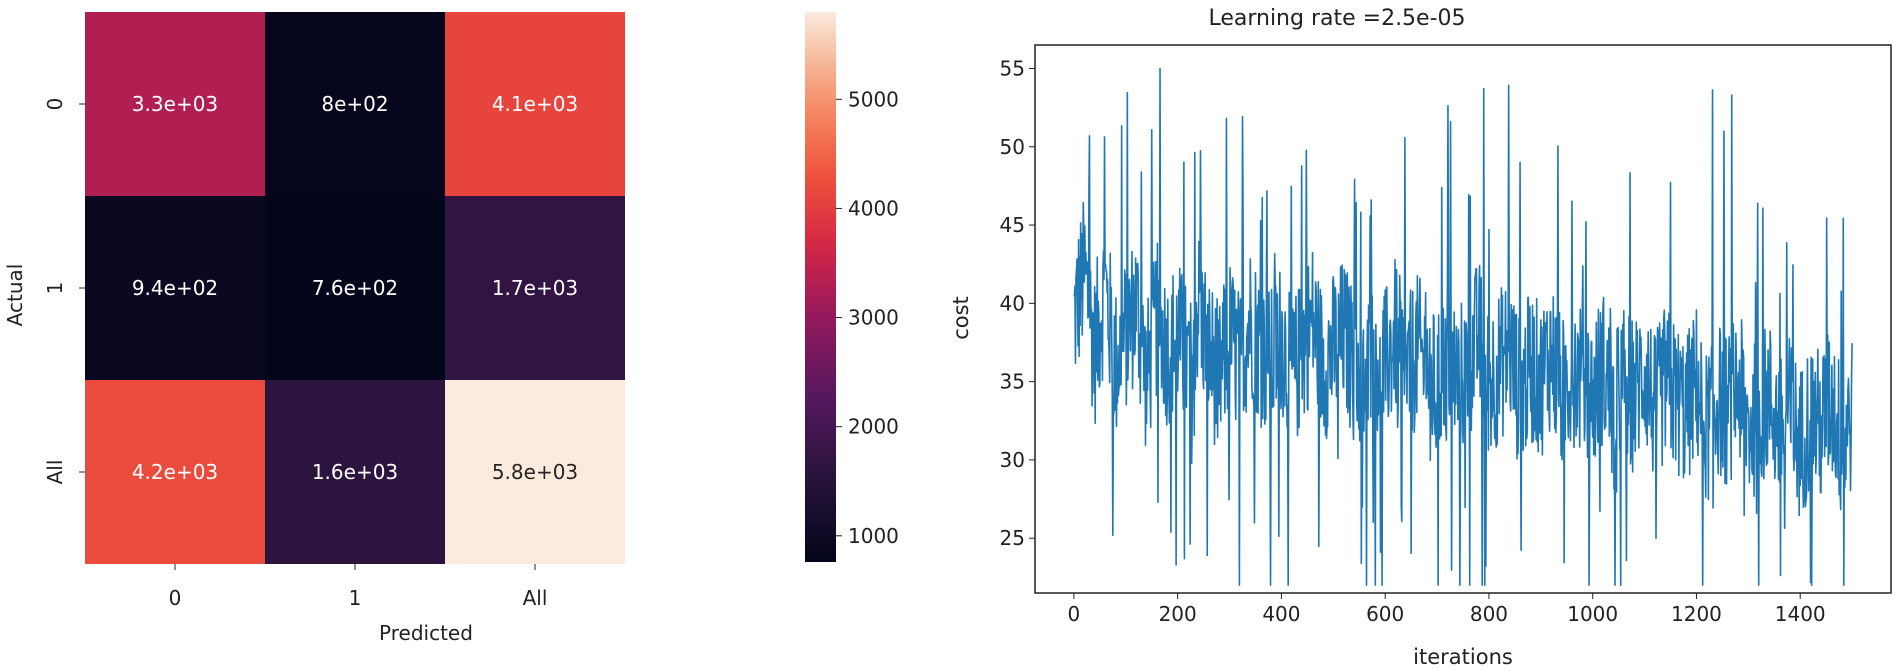 This screenshot has width=1900, height=671. I want to click on heatmap-colorbar: 1000 2000 3000 4000 5000, so click(852, 287).